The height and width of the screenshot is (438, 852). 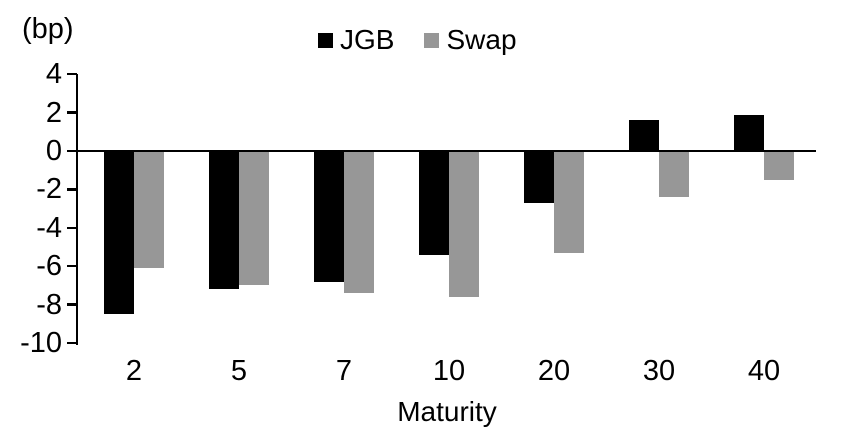 I want to click on legend-item-jgb: JGB, so click(x=356, y=40).